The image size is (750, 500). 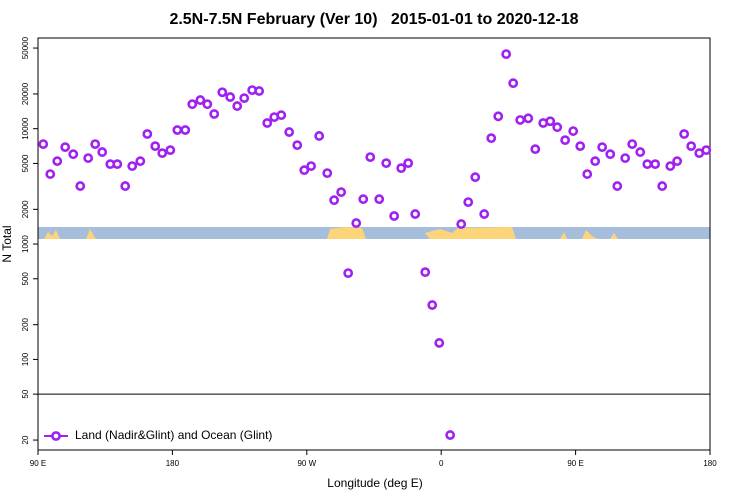 I want to click on y-tick-label: 5000, so click(x=25, y=163).